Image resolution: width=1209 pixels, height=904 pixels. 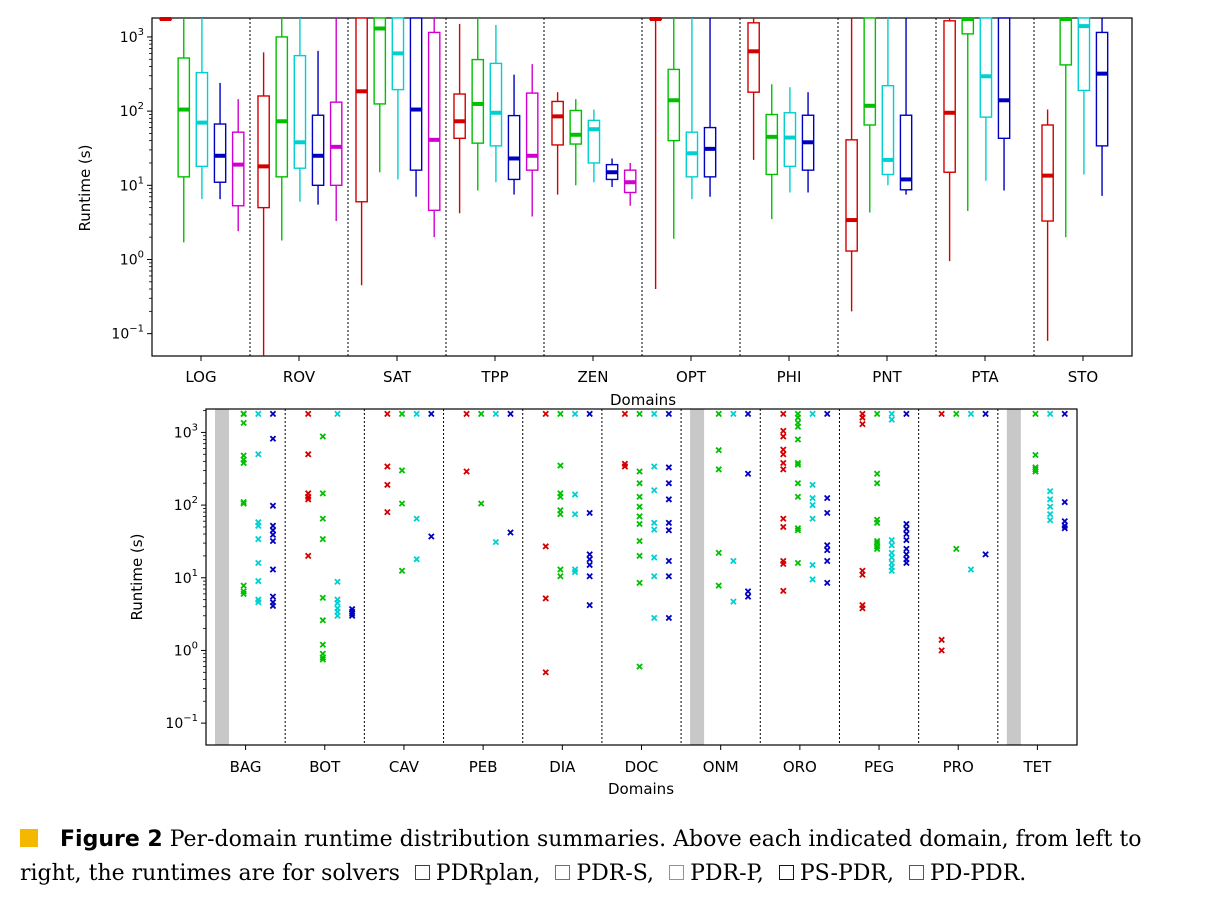 What do you see at coordinates (299, 377) in the screenshot?
I see `top-x-tick-label: ROV` at bounding box center [299, 377].